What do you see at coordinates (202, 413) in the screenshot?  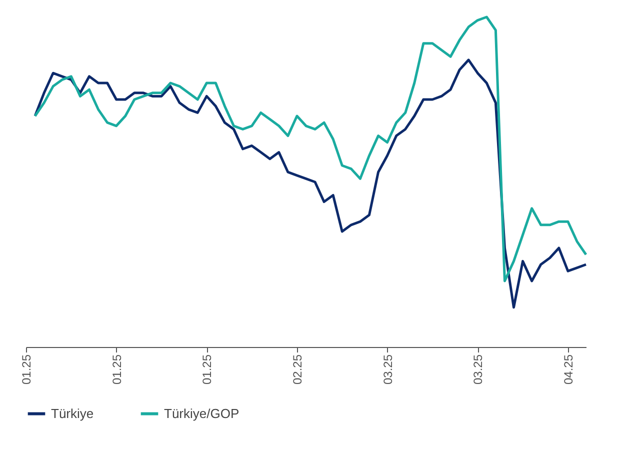 I see `legend-label: Türkiye/GOP` at bounding box center [202, 413].